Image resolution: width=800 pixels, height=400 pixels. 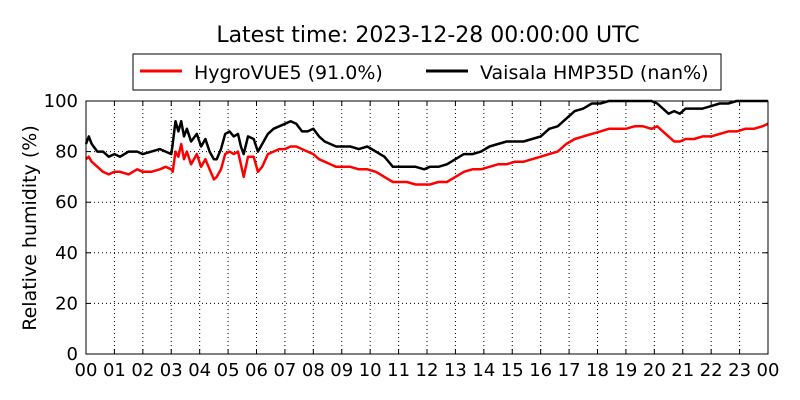 What do you see at coordinates (66, 303) in the screenshot?
I see `y-tick-label: 20` at bounding box center [66, 303].